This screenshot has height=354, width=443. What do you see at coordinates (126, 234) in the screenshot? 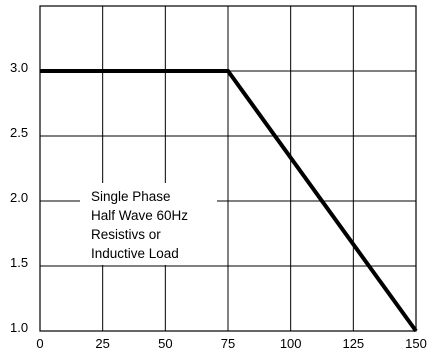
I see `annotation-line: Resistivs or` at bounding box center [126, 234].